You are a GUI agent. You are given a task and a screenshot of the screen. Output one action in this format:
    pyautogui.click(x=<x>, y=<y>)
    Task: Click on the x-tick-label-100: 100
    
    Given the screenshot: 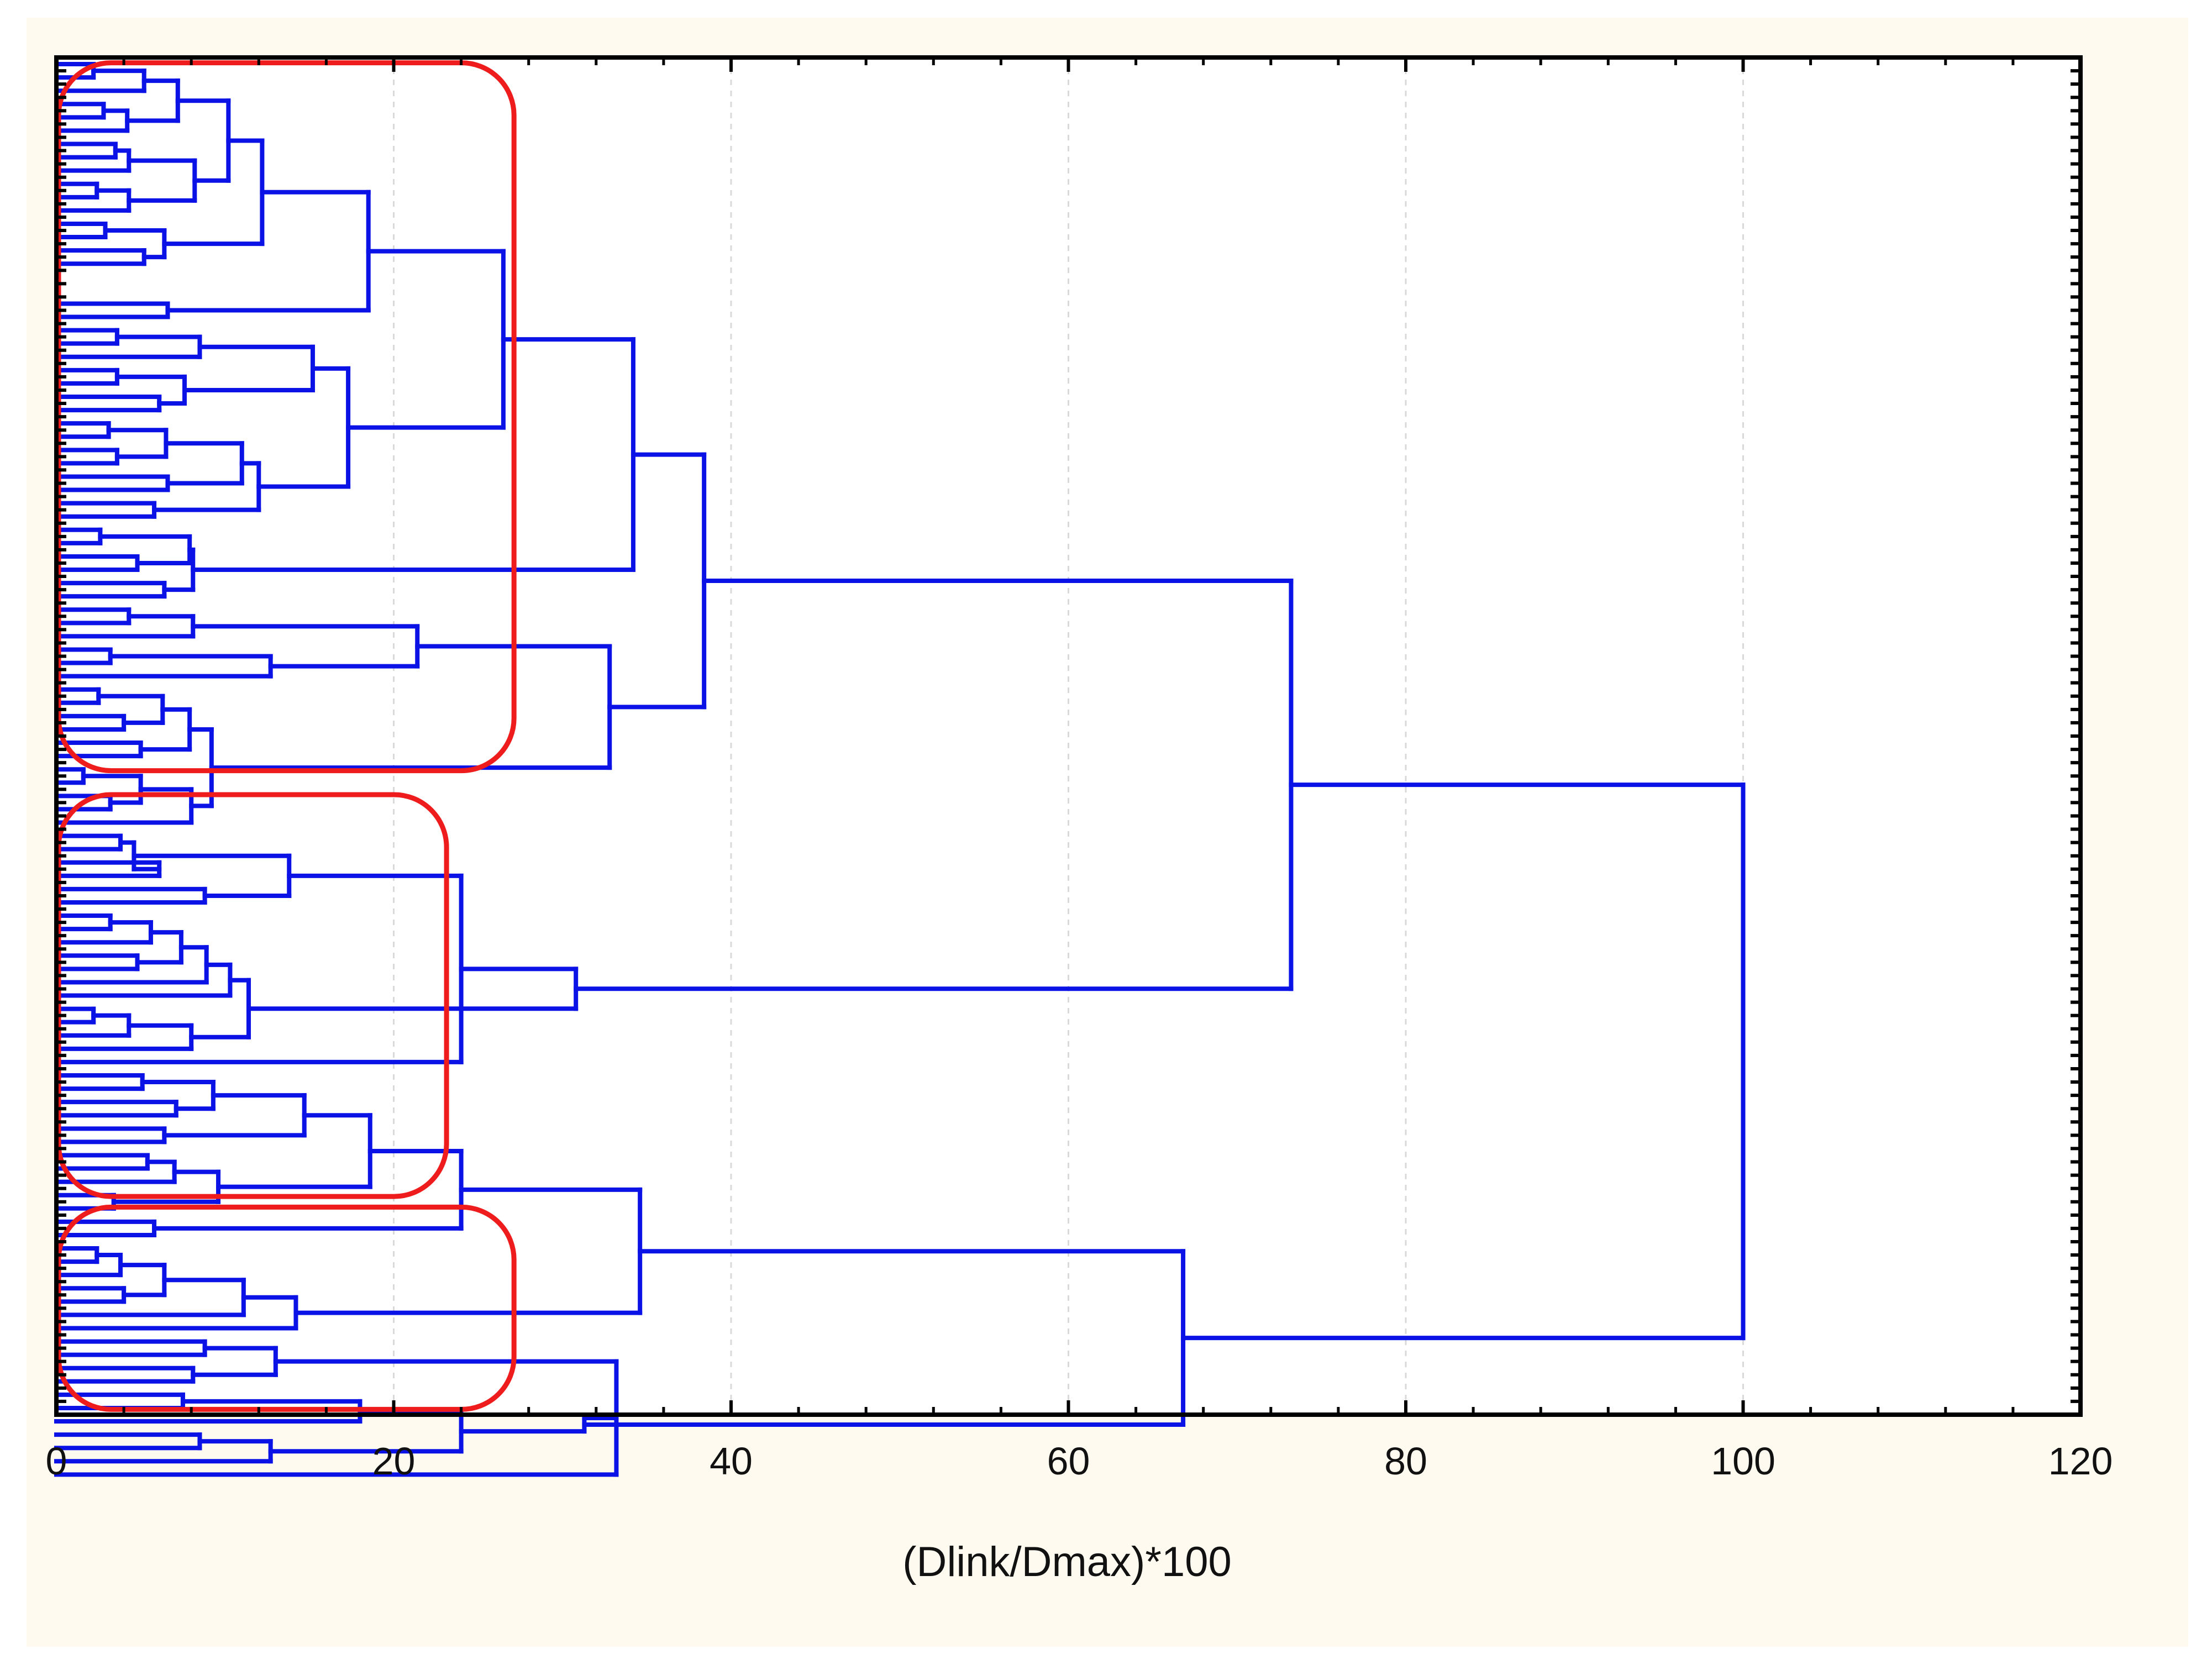 What is the action you would take?
    pyautogui.click(x=1743, y=1461)
    